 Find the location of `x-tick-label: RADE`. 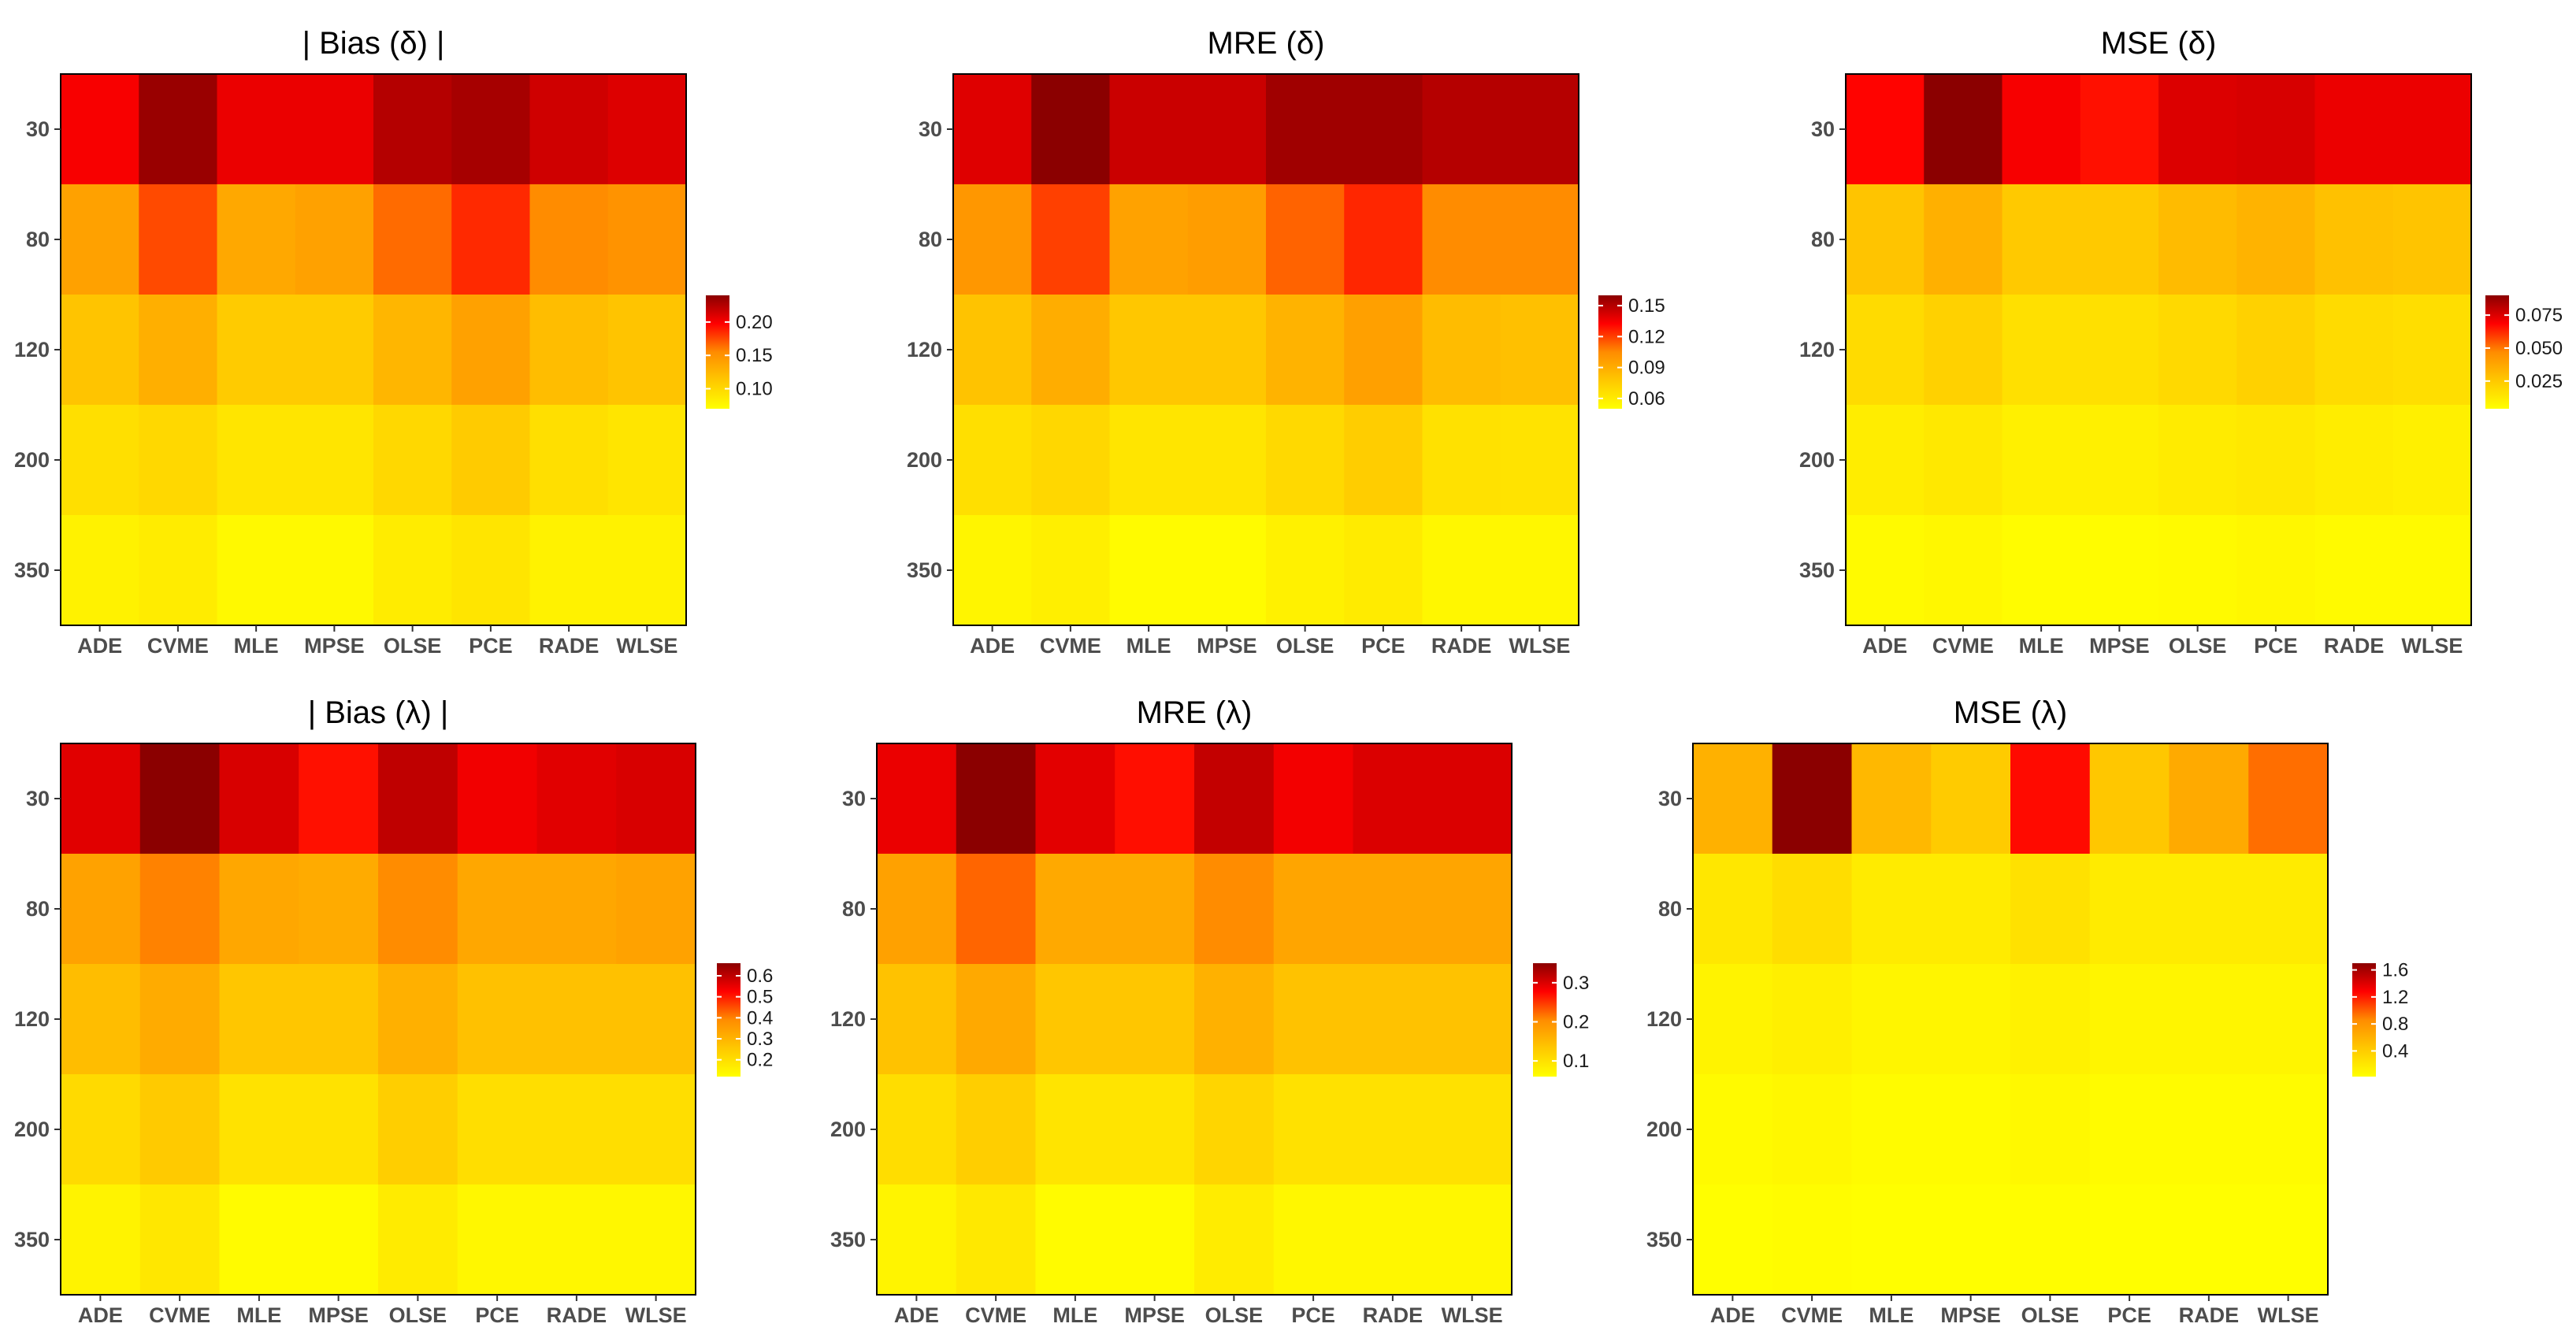

x-tick-label: RADE is located at coordinates (577, 1315).